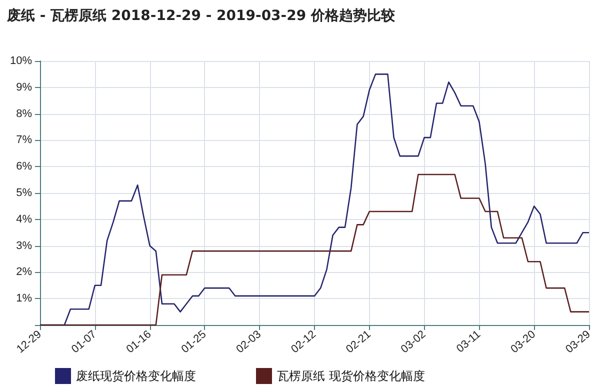  I want to click on y-tick-label: 8%, so click(24, 114).